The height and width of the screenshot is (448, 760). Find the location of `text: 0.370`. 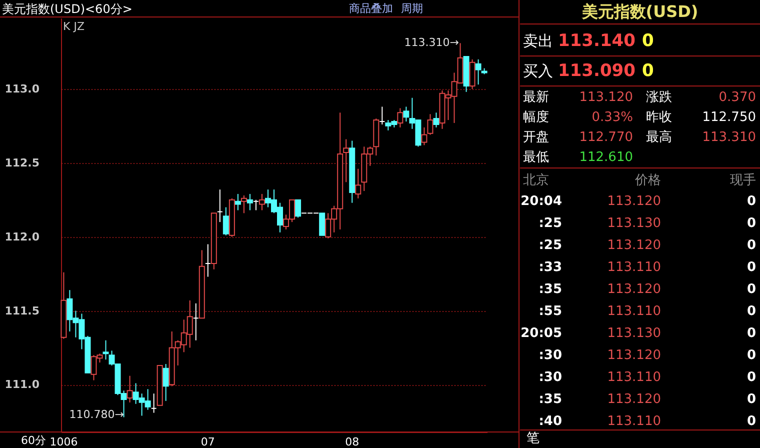

text: 0.370 is located at coordinates (737, 97).